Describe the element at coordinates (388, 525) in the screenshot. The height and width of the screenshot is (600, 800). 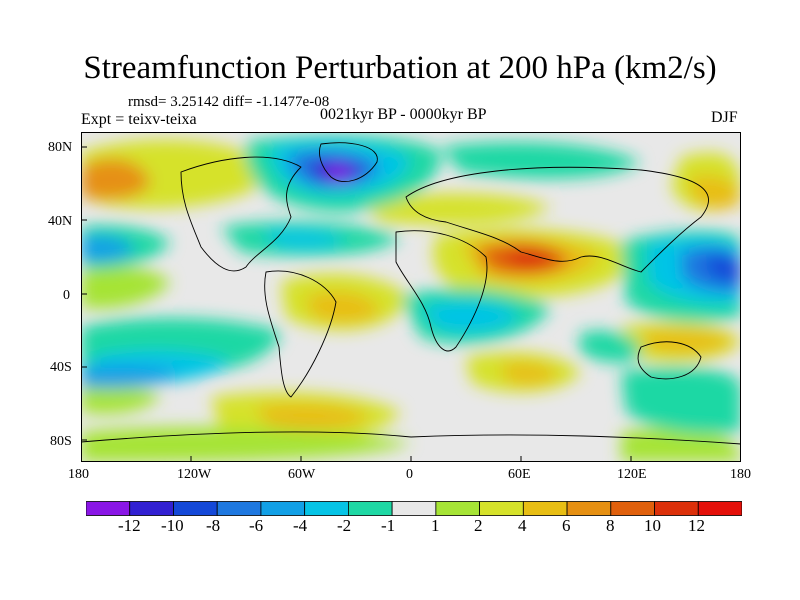
I see `colorbar-label: -1` at that location.